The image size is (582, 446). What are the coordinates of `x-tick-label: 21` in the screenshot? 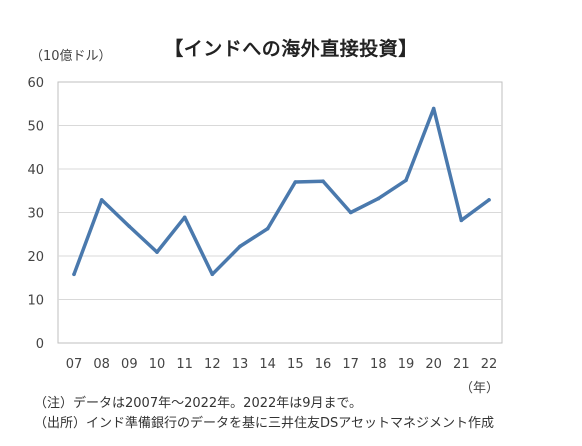 It's located at (461, 364).